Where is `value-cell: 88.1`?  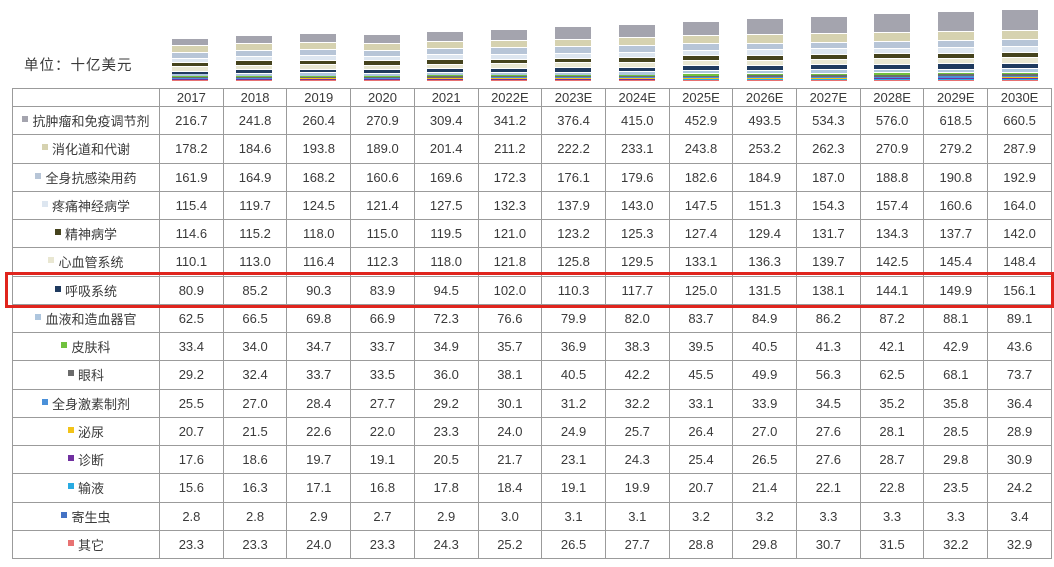
value-cell: 88.1 is located at coordinates (956, 318).